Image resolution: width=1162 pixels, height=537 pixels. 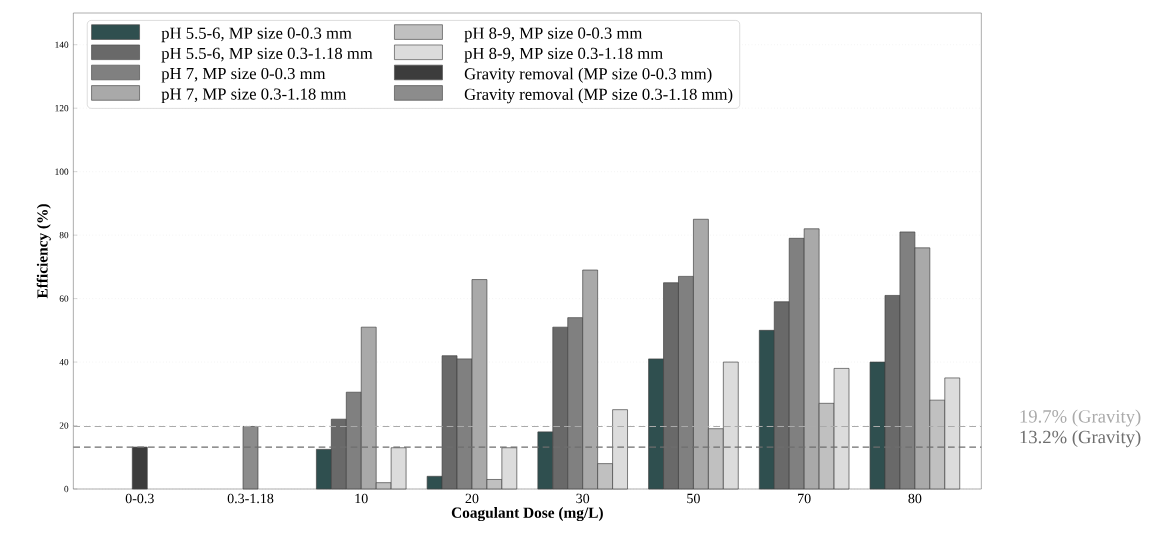 I want to click on y-tick-label: 100, so click(x=62, y=171).